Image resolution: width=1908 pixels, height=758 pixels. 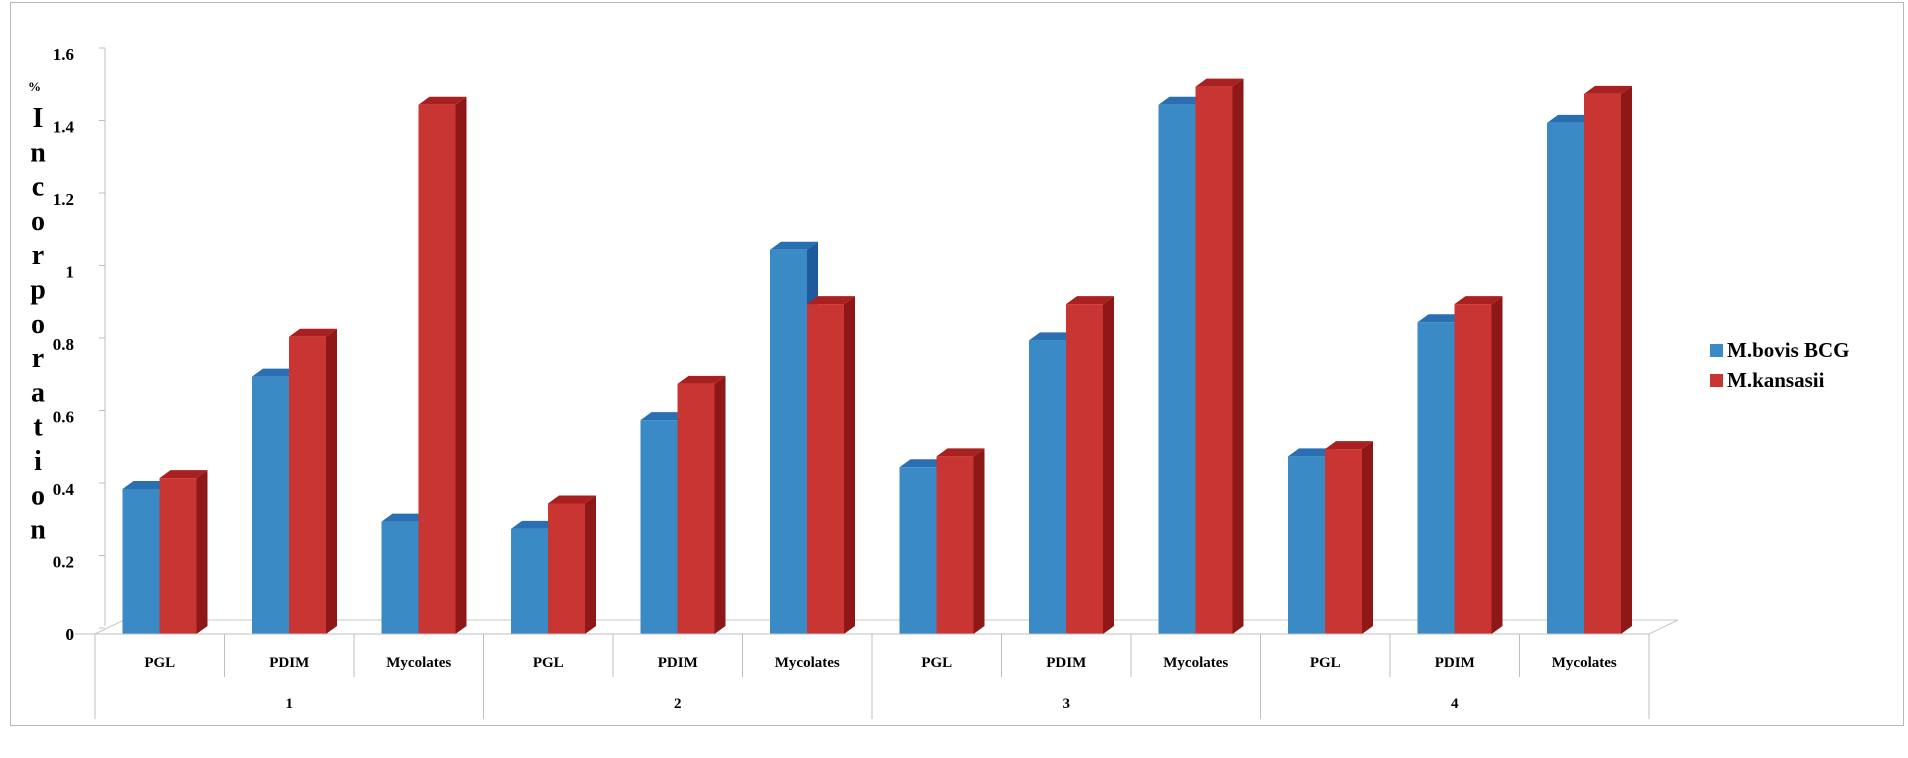 What do you see at coordinates (1780, 365) in the screenshot?
I see `legend: M.bovis BCG M.kansasii` at bounding box center [1780, 365].